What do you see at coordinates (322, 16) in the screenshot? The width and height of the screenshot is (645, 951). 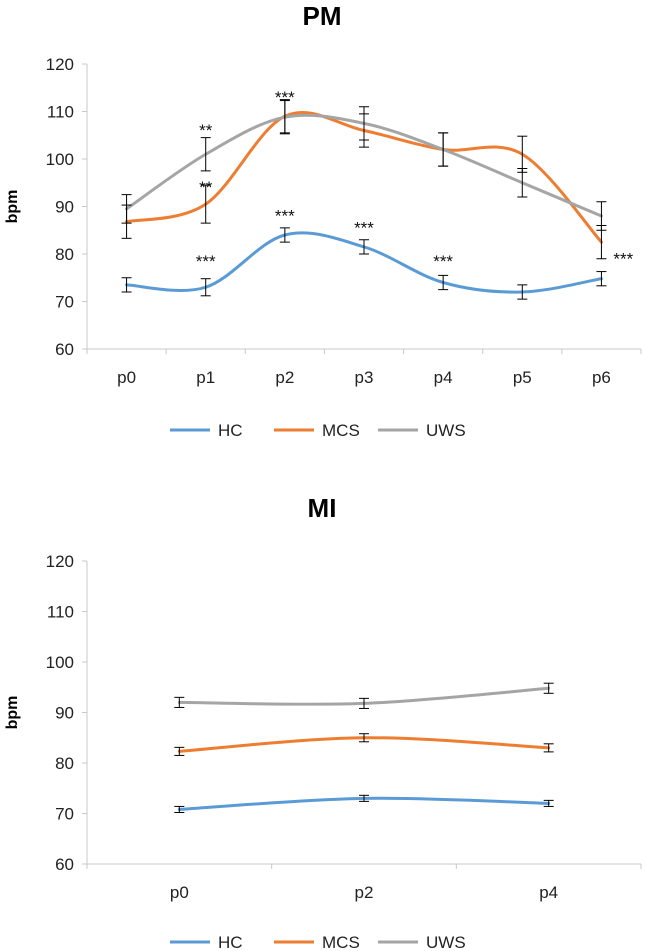 I see `chart-title: PM` at bounding box center [322, 16].